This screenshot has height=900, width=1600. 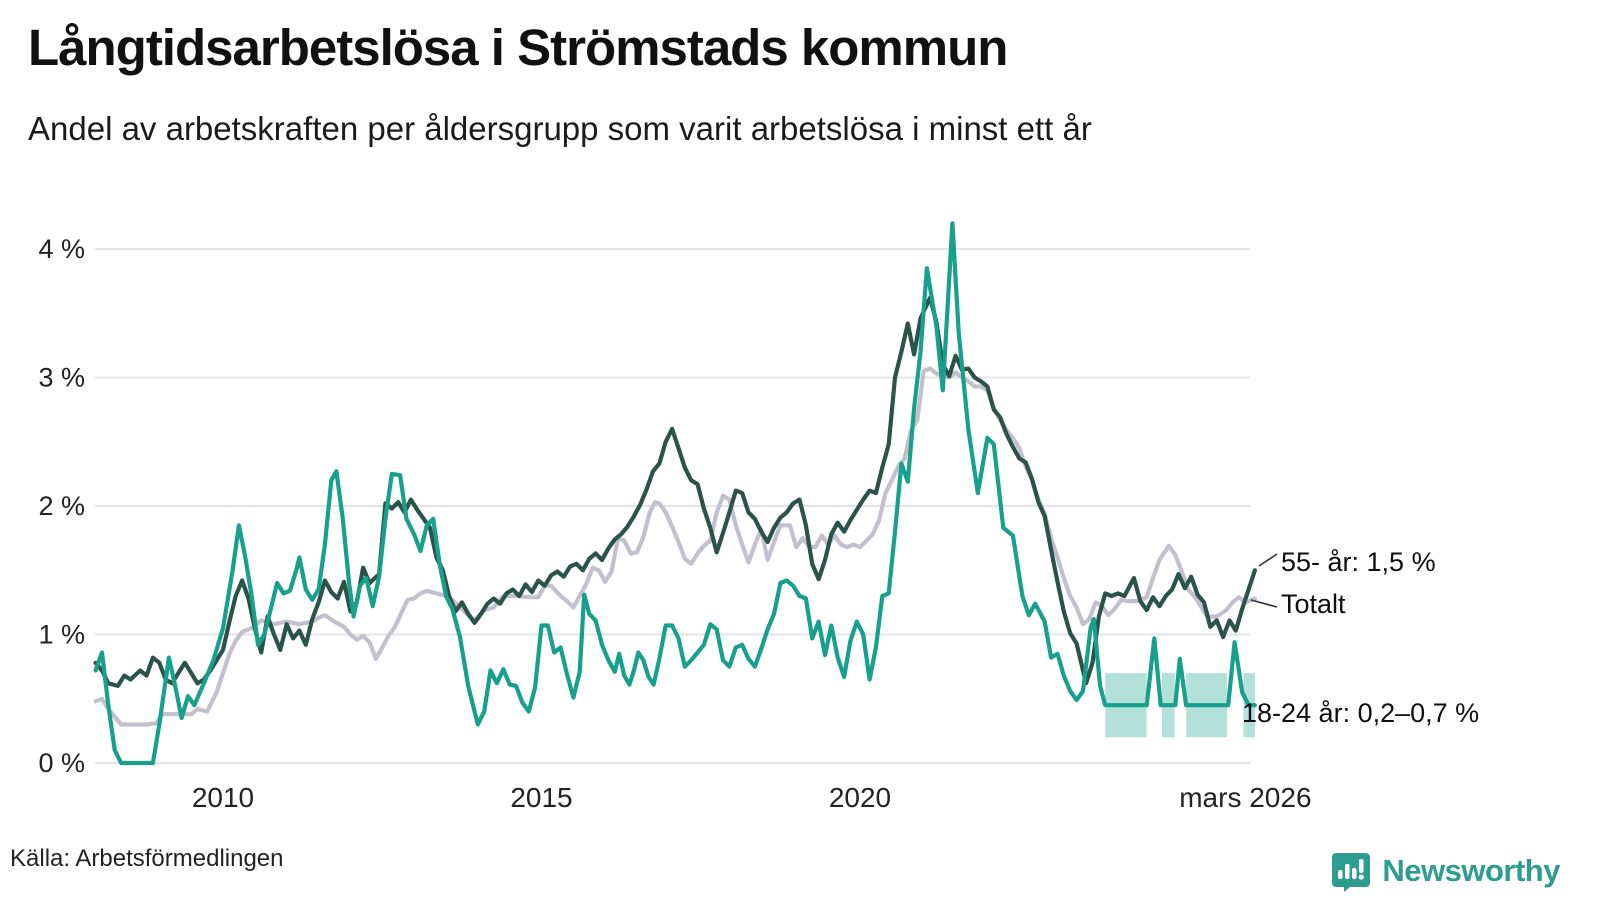 What do you see at coordinates (1313, 604) in the screenshot?
I see `annotation-total: Totalt` at bounding box center [1313, 604].